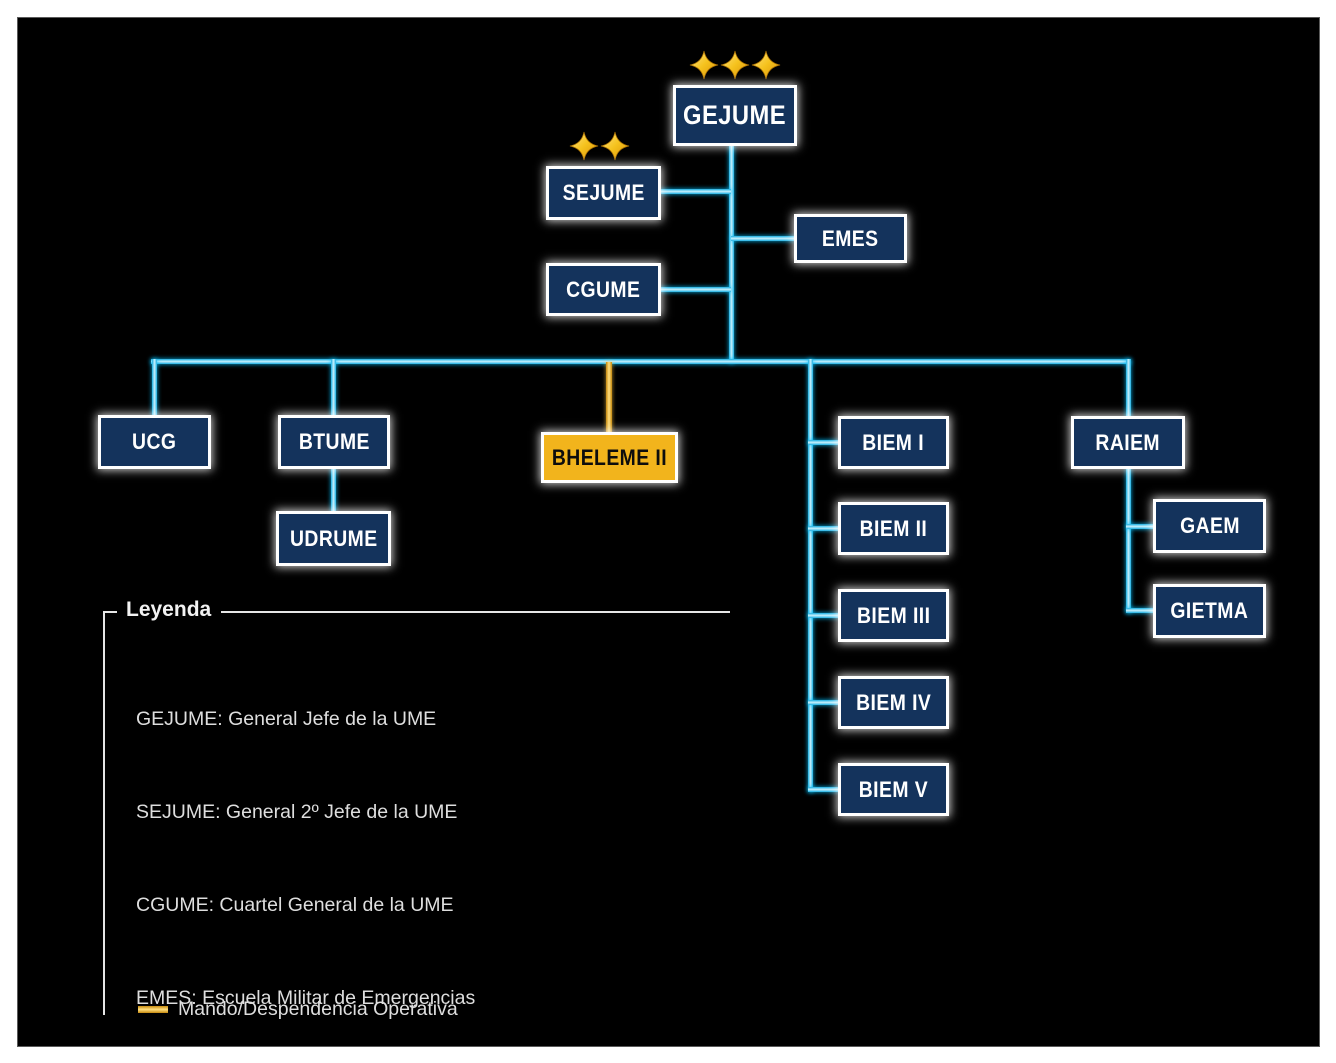 This screenshot has width=1336, height=1063. I want to click on node-biem-iv: BIEM IV, so click(893, 702).